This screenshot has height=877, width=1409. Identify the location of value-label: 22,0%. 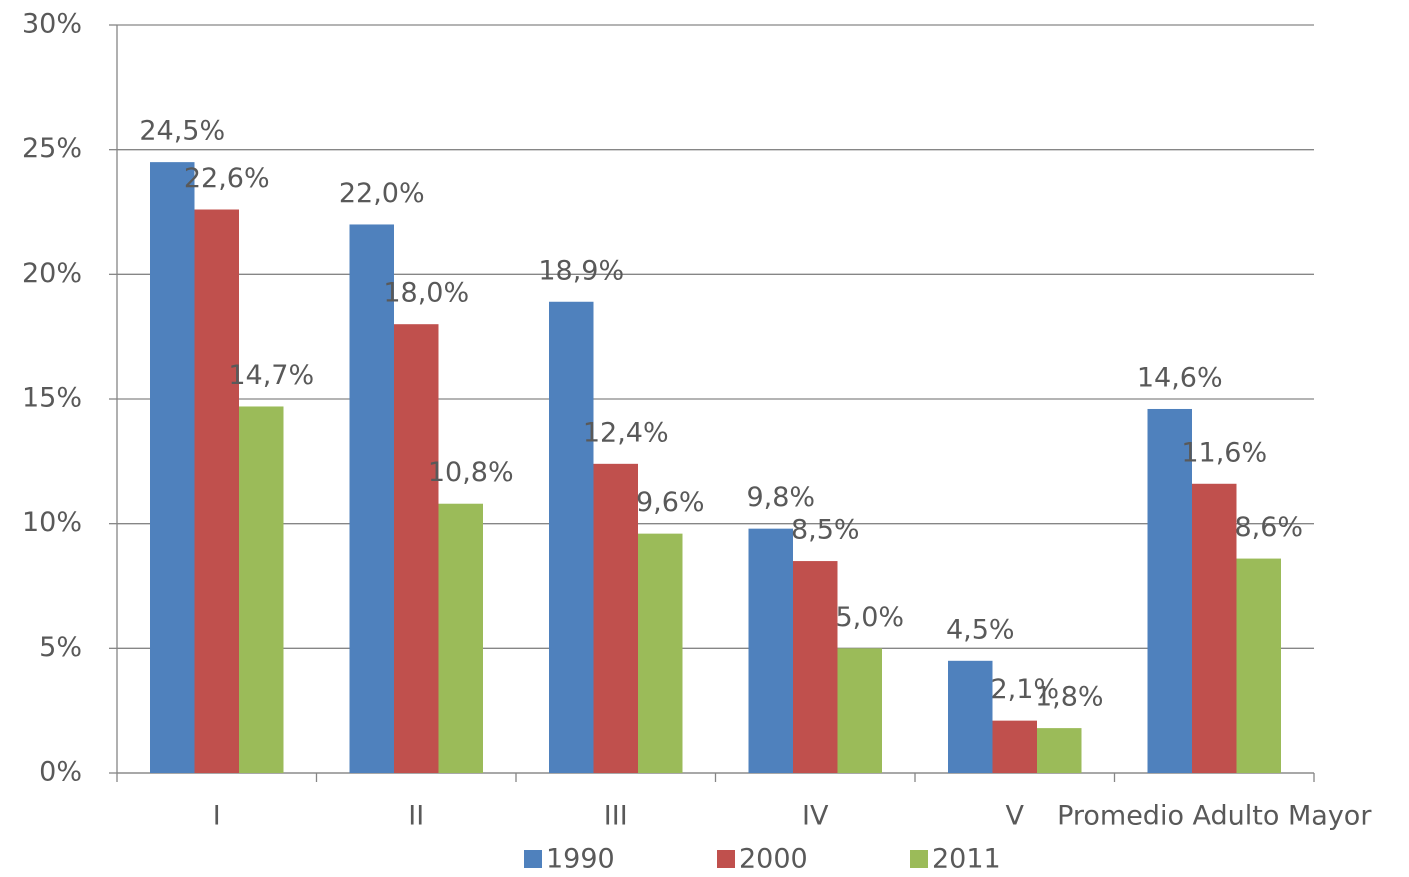
(382, 193).